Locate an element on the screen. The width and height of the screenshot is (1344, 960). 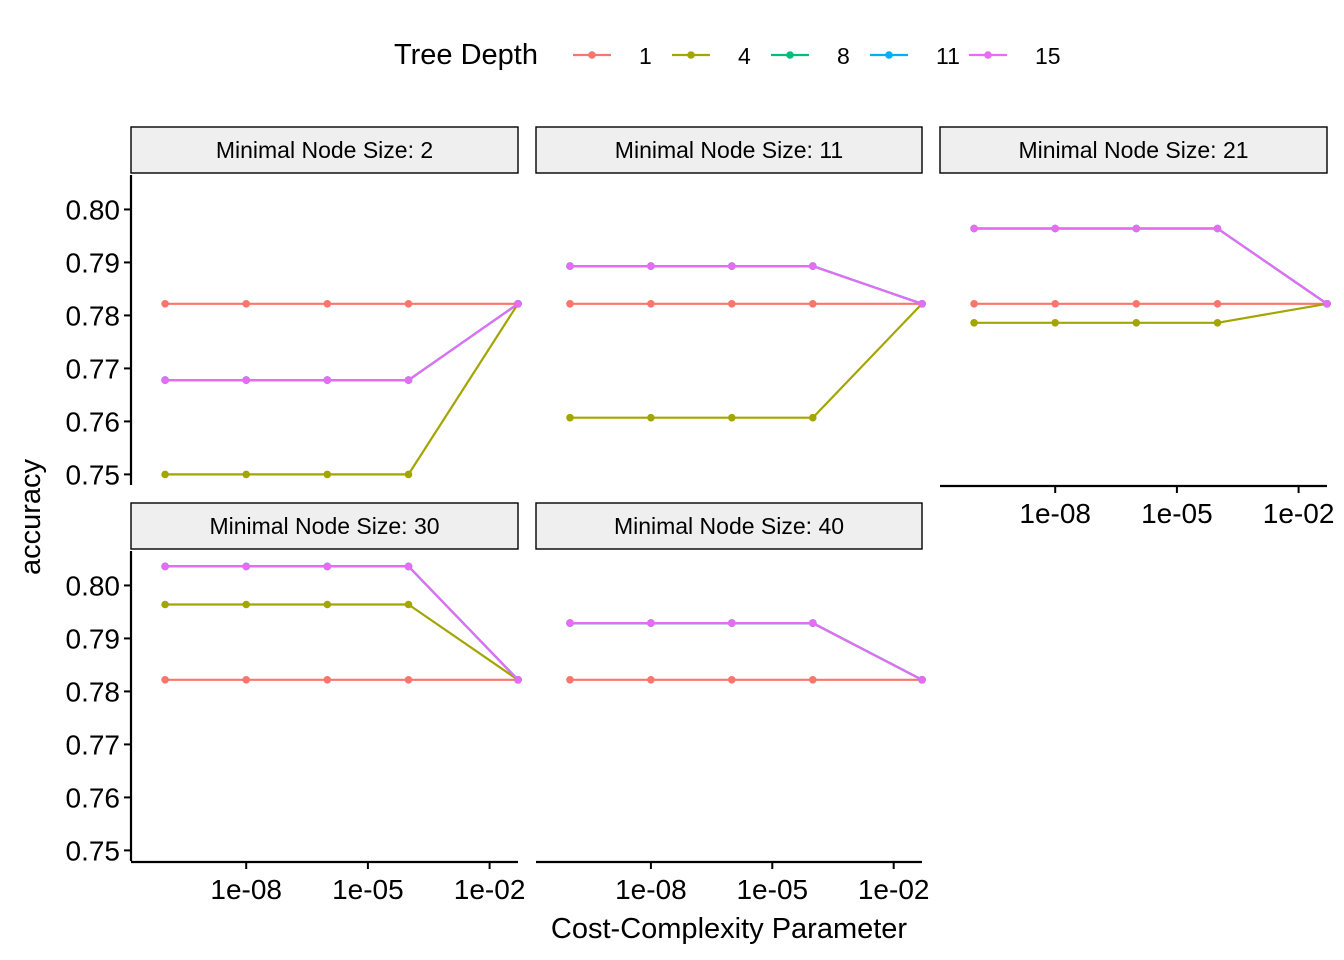
y-tick-label: 0.79 is located at coordinates (93, 638).